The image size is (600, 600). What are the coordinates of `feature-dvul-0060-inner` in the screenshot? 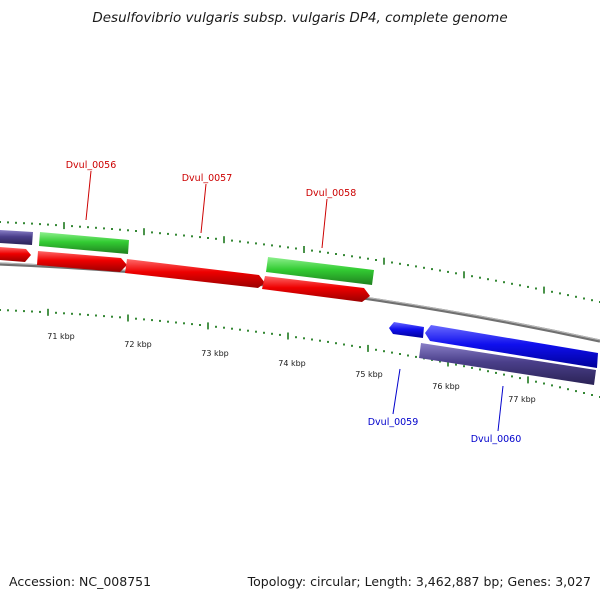 It's located at (507, 364).